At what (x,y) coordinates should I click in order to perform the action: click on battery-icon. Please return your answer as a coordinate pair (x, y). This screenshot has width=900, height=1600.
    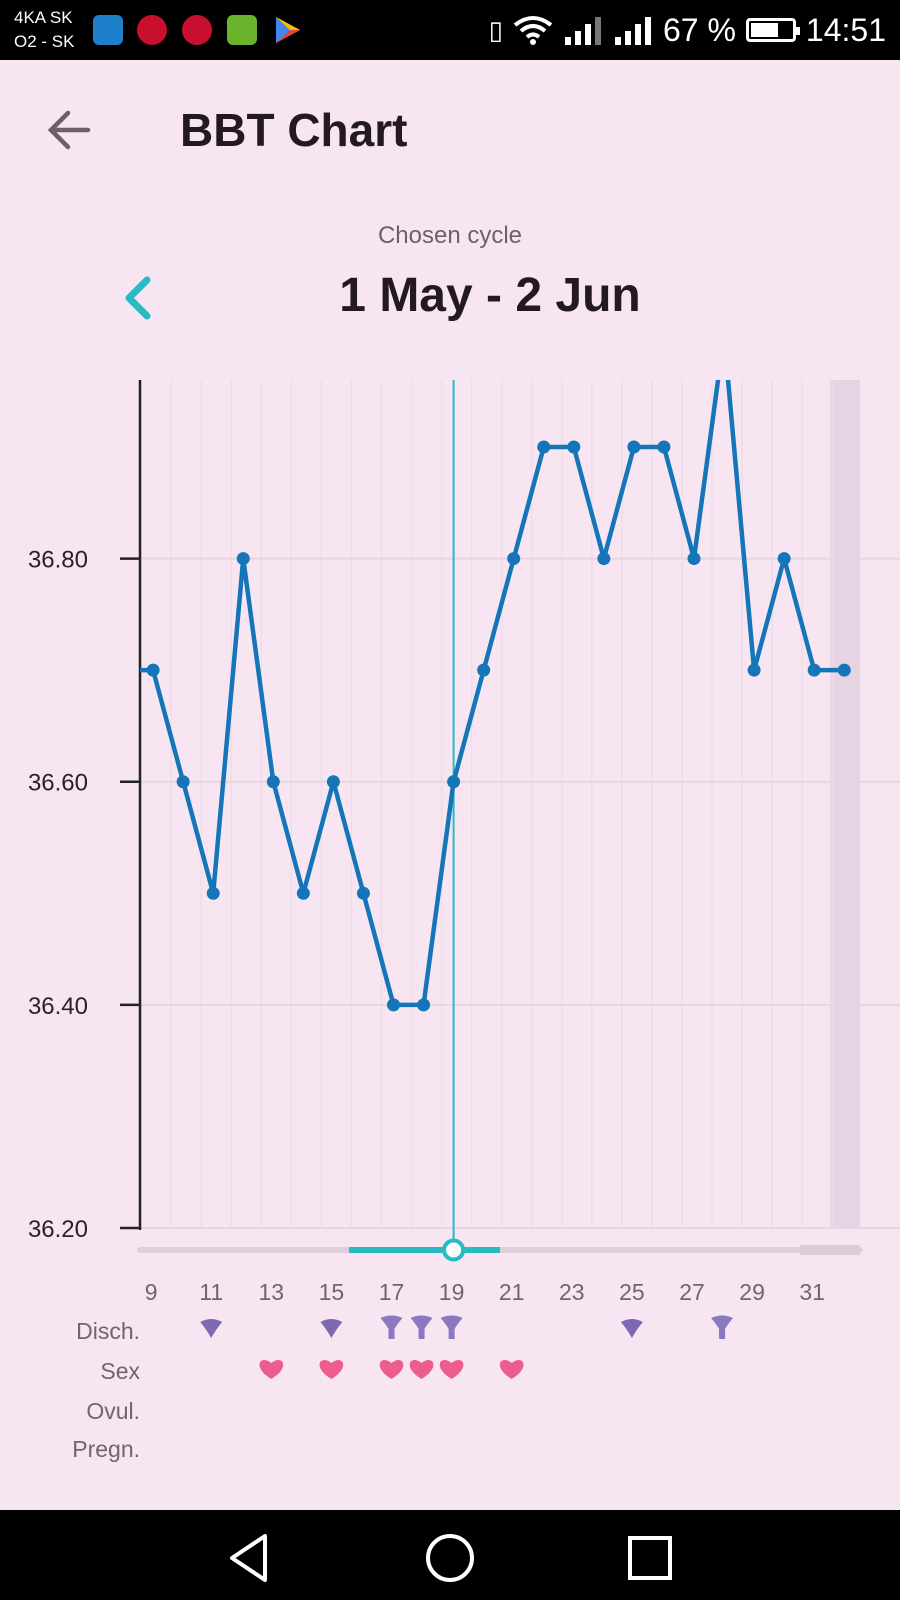
    Looking at the image, I should click on (772, 30).